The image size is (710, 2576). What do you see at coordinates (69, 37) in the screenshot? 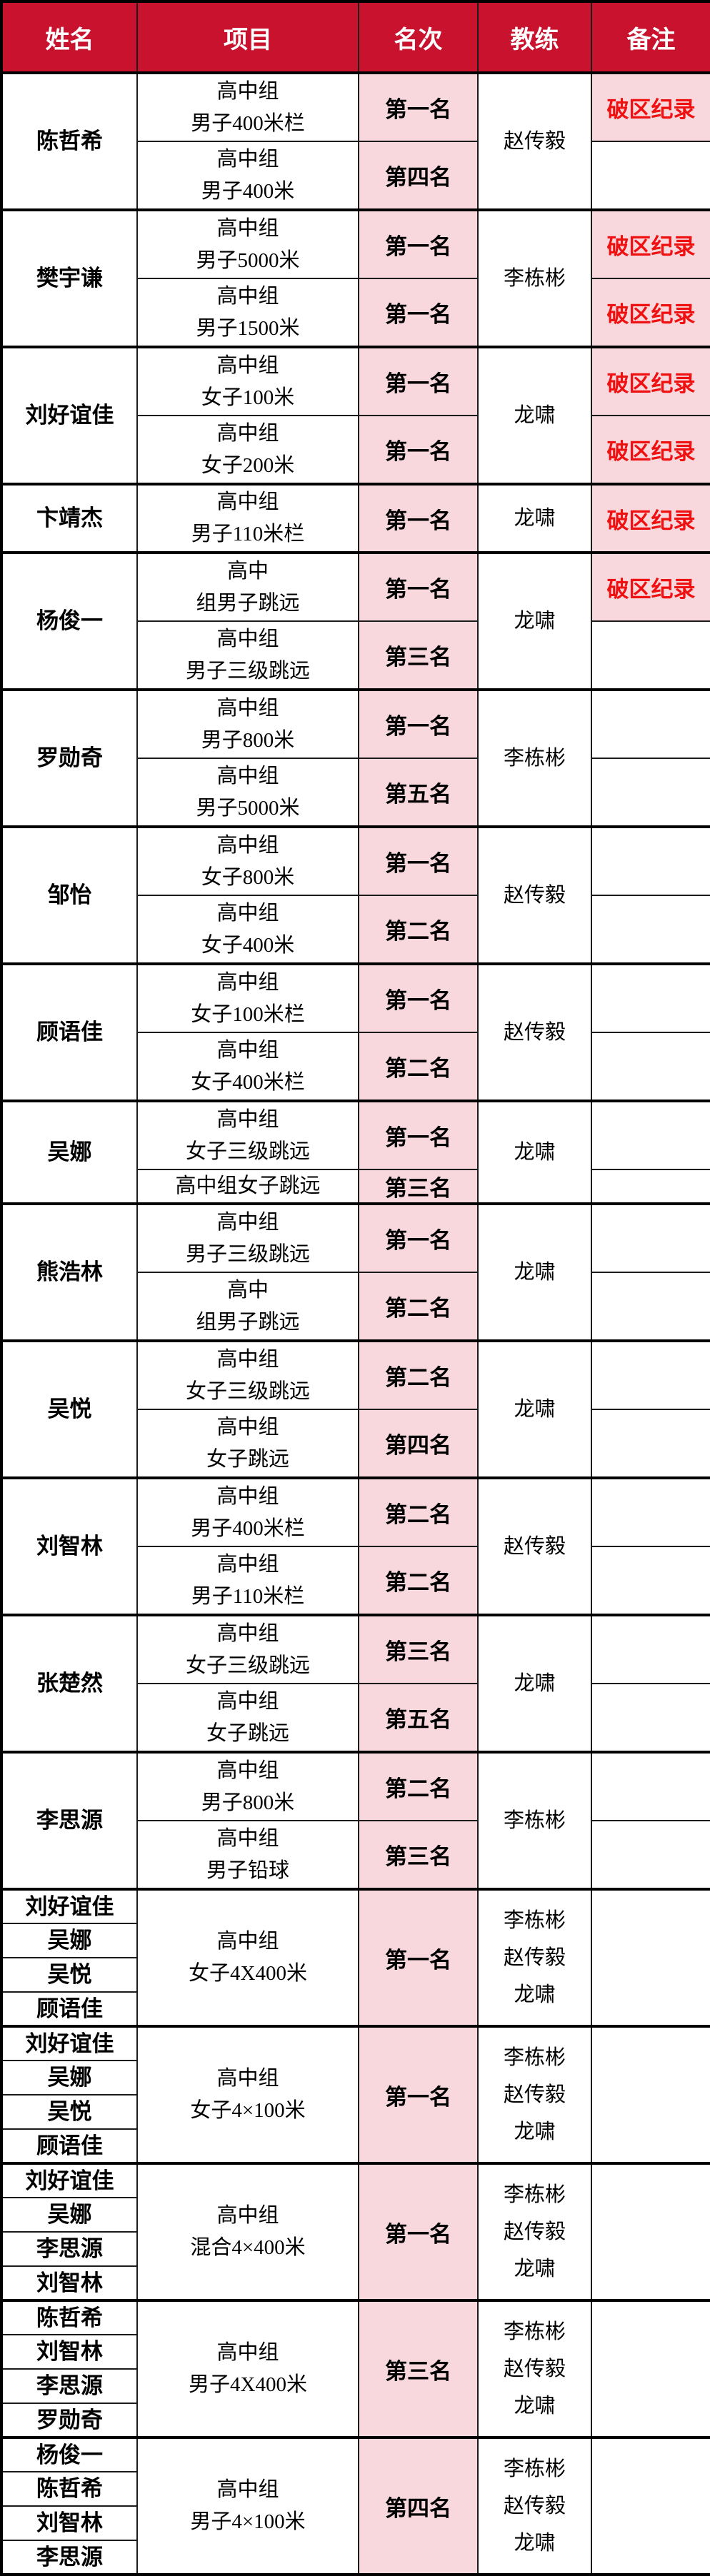
I see `header-cell-name: 姓名` at bounding box center [69, 37].